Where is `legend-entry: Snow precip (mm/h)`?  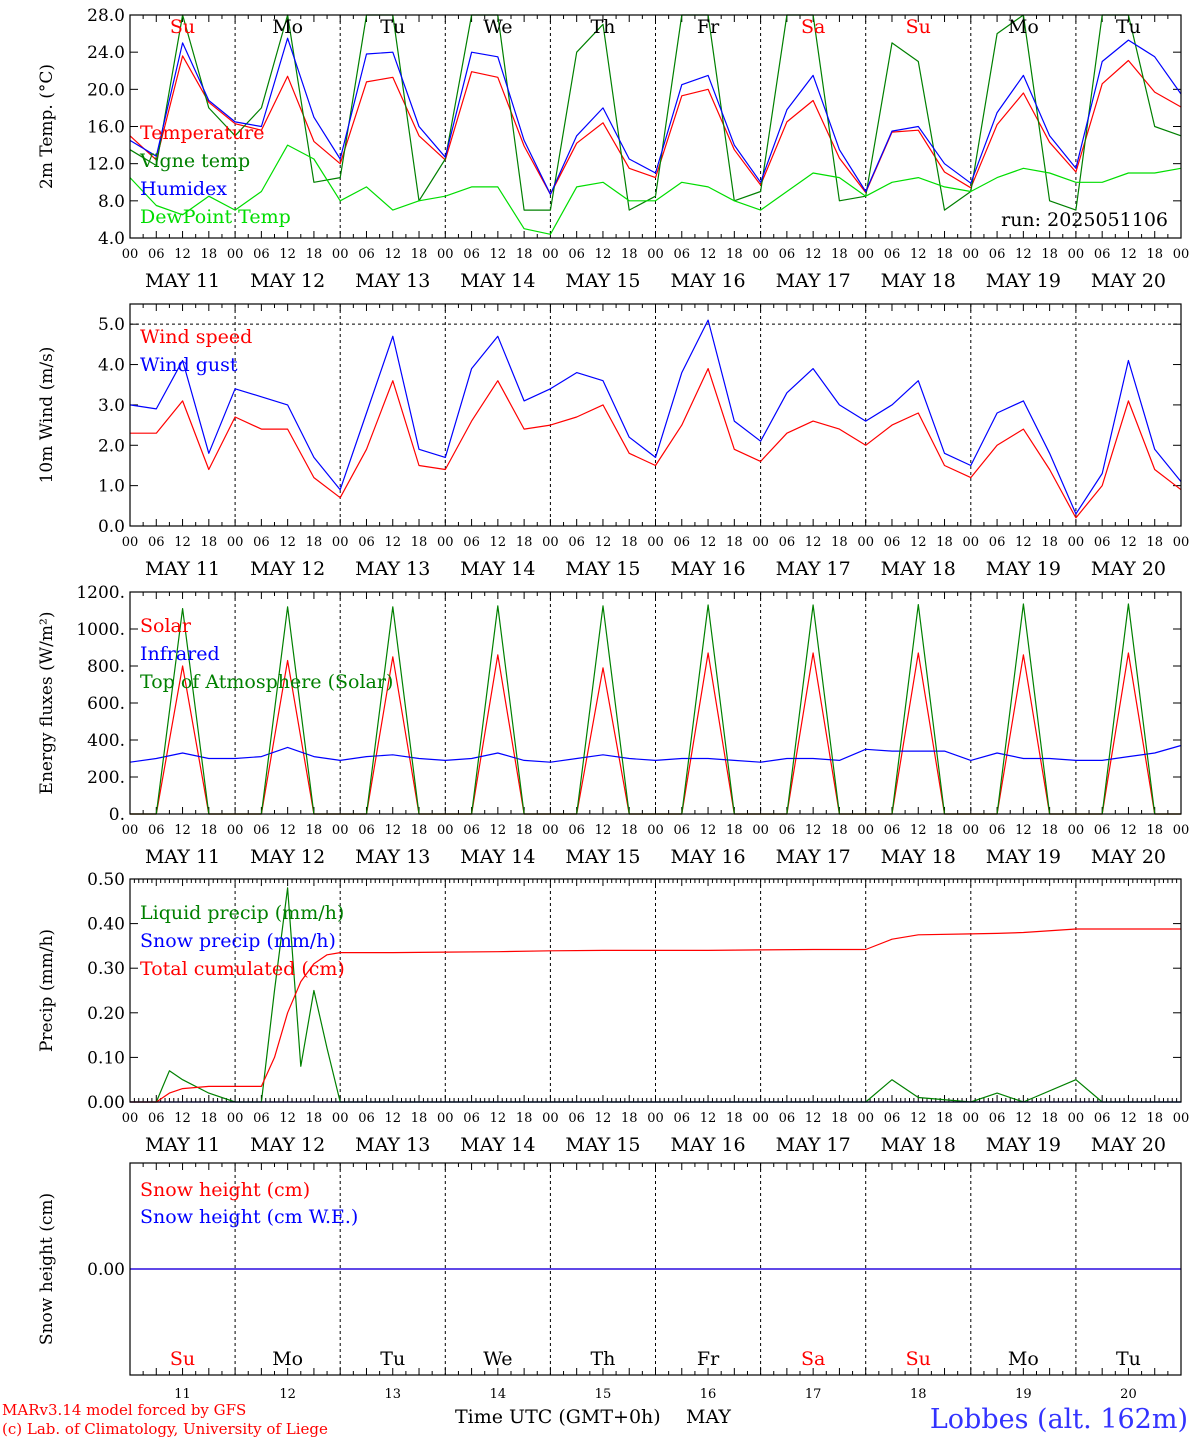
legend-entry: Snow precip (mm/h) is located at coordinates (238, 941).